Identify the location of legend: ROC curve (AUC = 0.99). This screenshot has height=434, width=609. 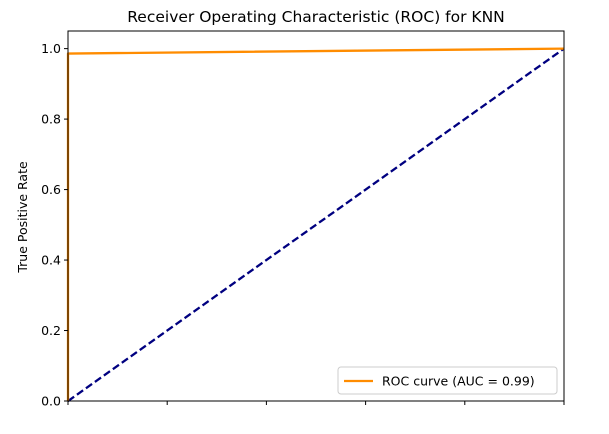
(447, 380).